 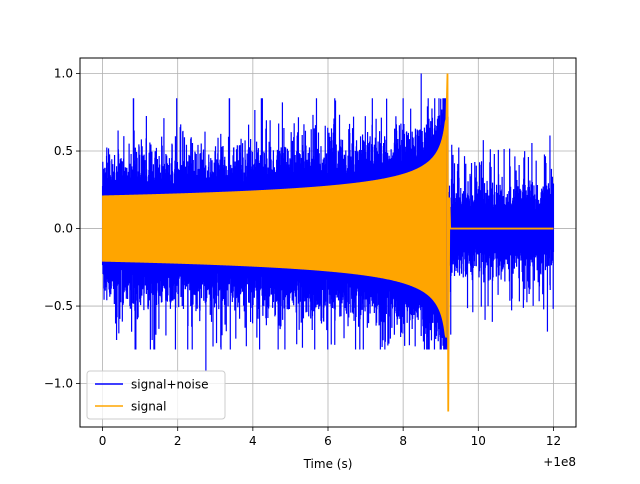 What do you see at coordinates (178, 441) in the screenshot?
I see `x-tick-label: 2` at bounding box center [178, 441].